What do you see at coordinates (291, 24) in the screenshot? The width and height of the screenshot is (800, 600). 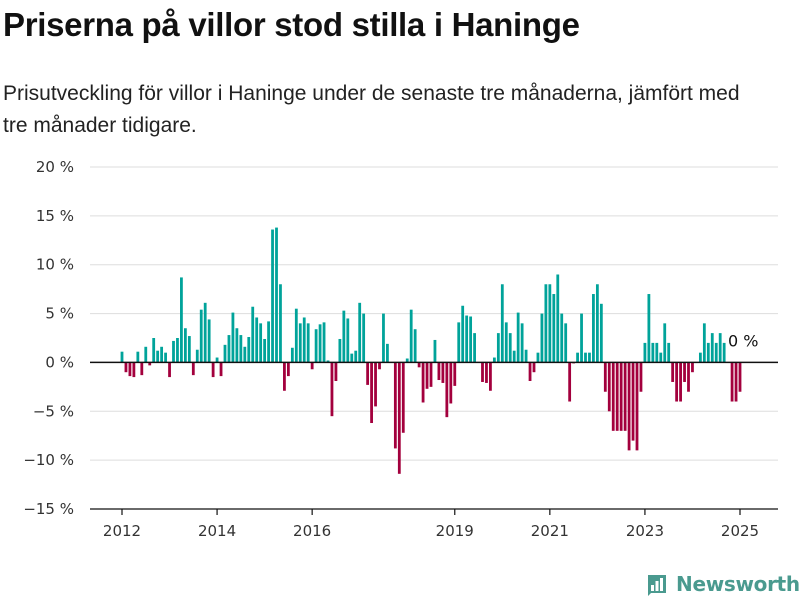 I see `chart-title: Priserna på villor stod stilla i Haninge` at bounding box center [291, 24].